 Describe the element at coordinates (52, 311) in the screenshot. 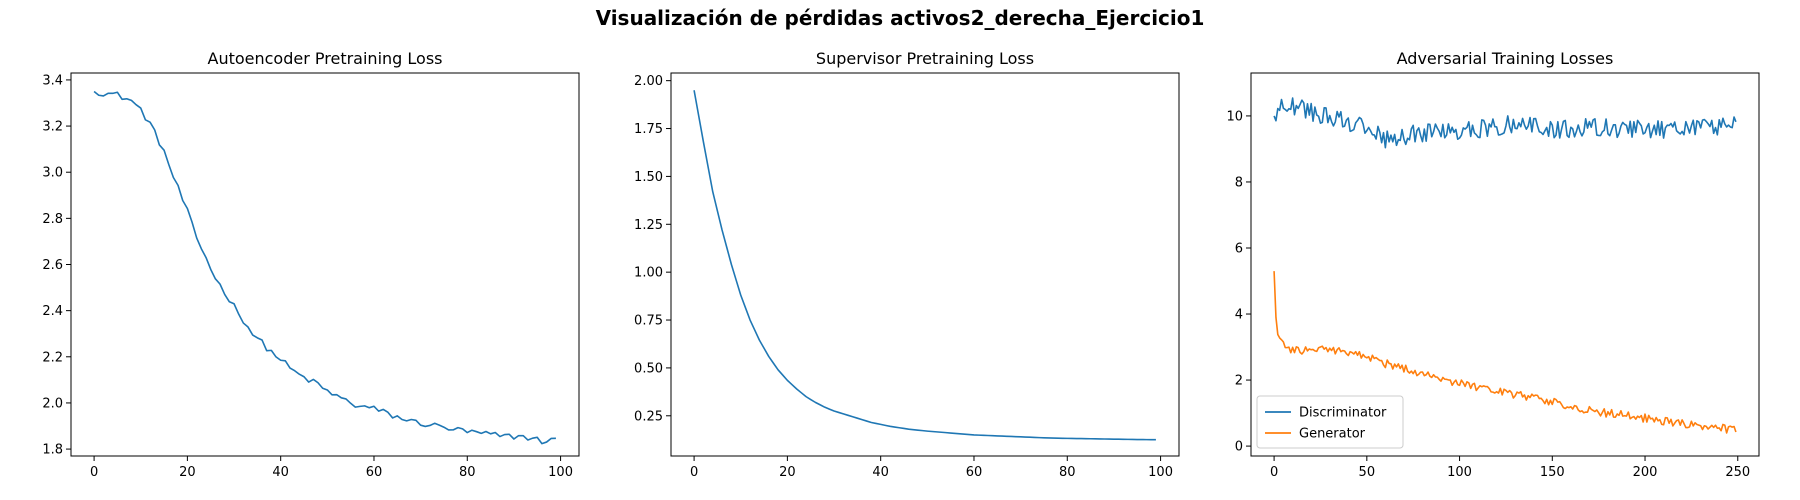

I see `y-tick-label: 2.4` at that location.